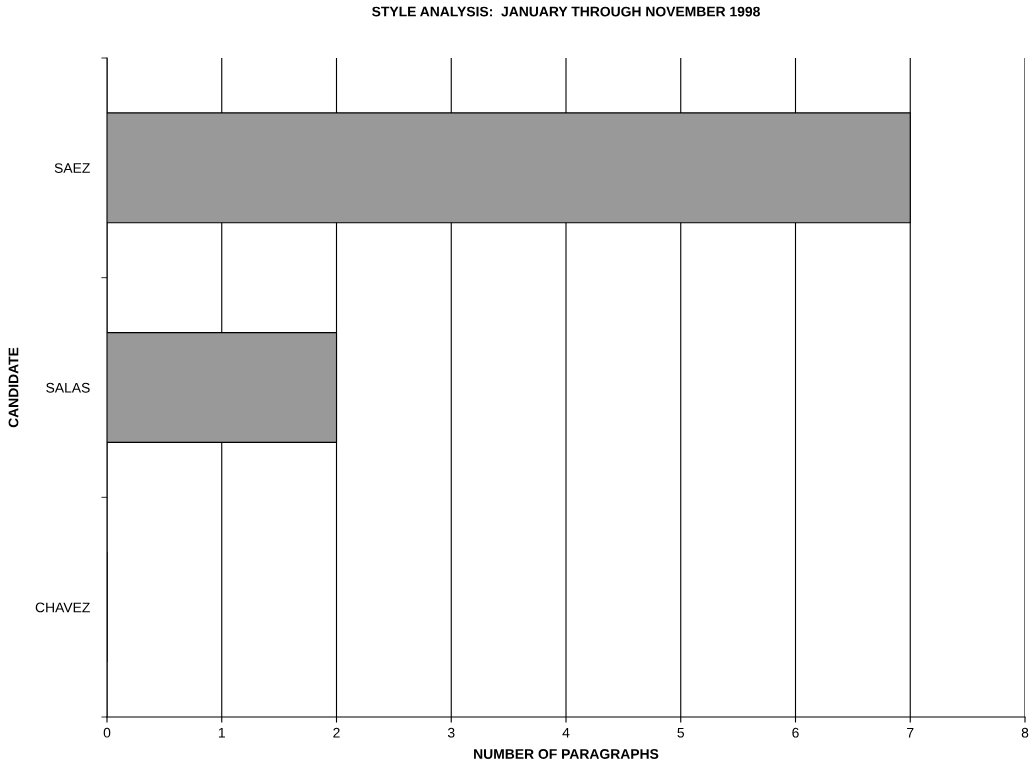 The width and height of the screenshot is (1033, 777). I want to click on x-tick-label: 5, so click(681, 732).